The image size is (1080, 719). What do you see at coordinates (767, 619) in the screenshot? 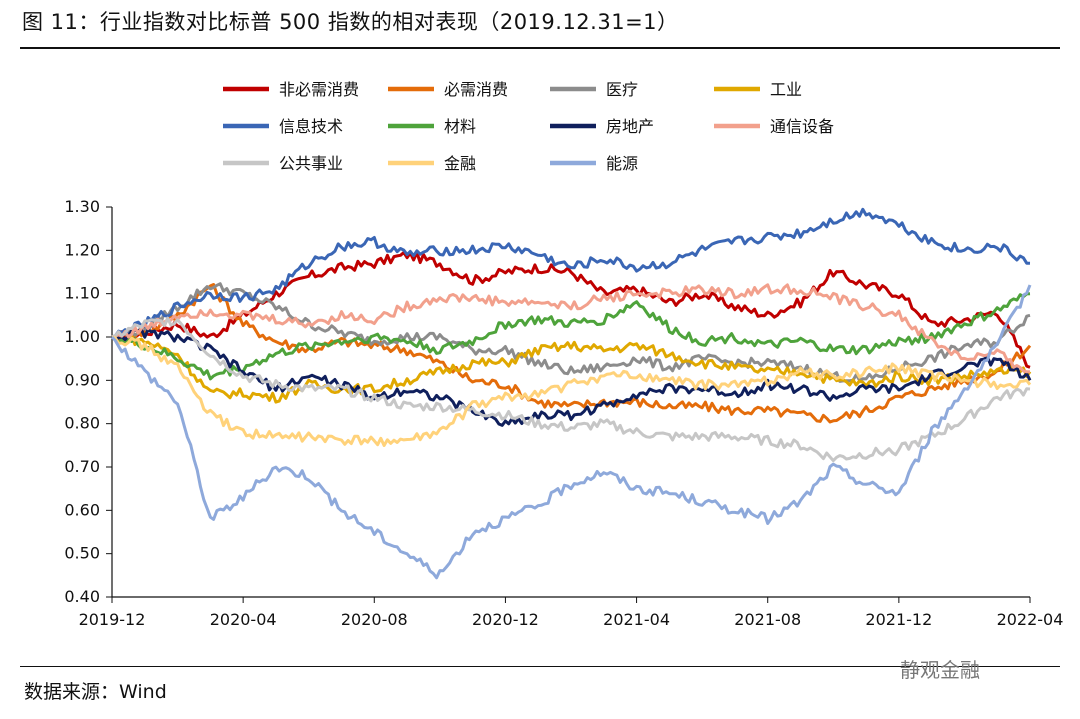
I see `x-tick-label: 2021-08` at bounding box center [767, 619].